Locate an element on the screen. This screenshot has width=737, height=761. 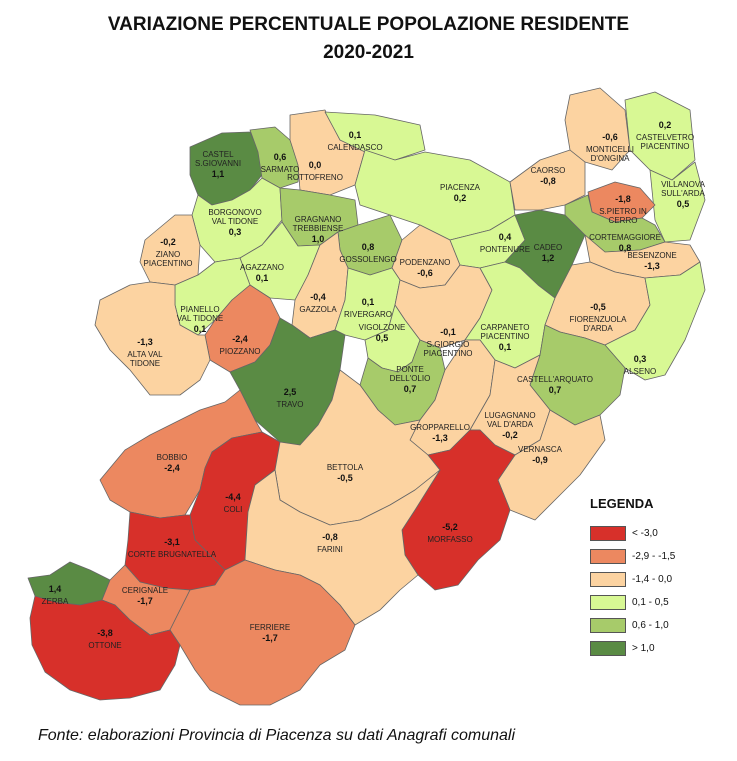
comune-value-gazzola: -0,4 is located at coordinates (318, 297).